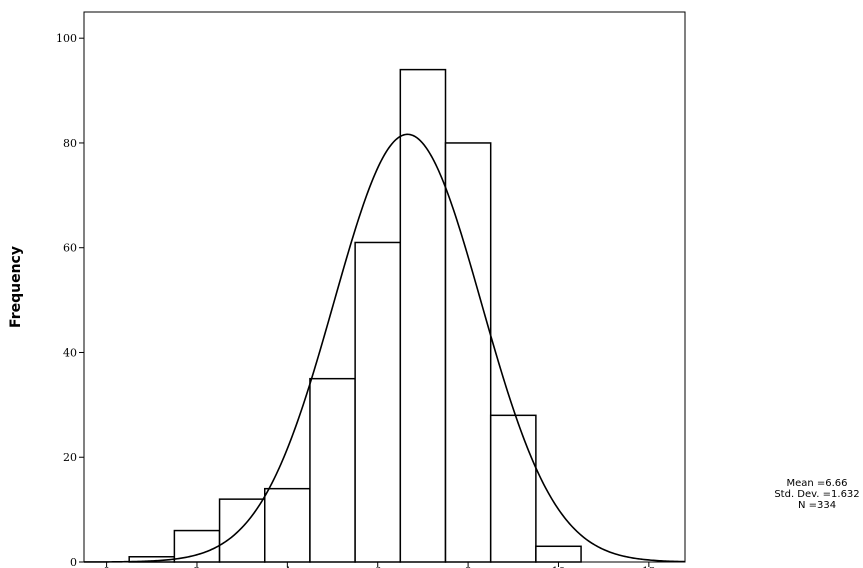  What do you see at coordinates (817, 505) in the screenshot?
I see `n-stat: N =334` at bounding box center [817, 505].